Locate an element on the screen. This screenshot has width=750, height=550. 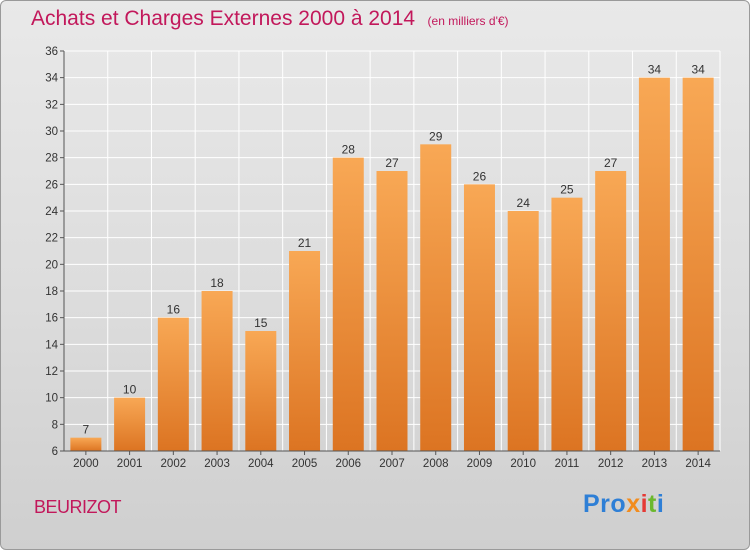
x-tick-label: 2005 is located at coordinates (305, 464).